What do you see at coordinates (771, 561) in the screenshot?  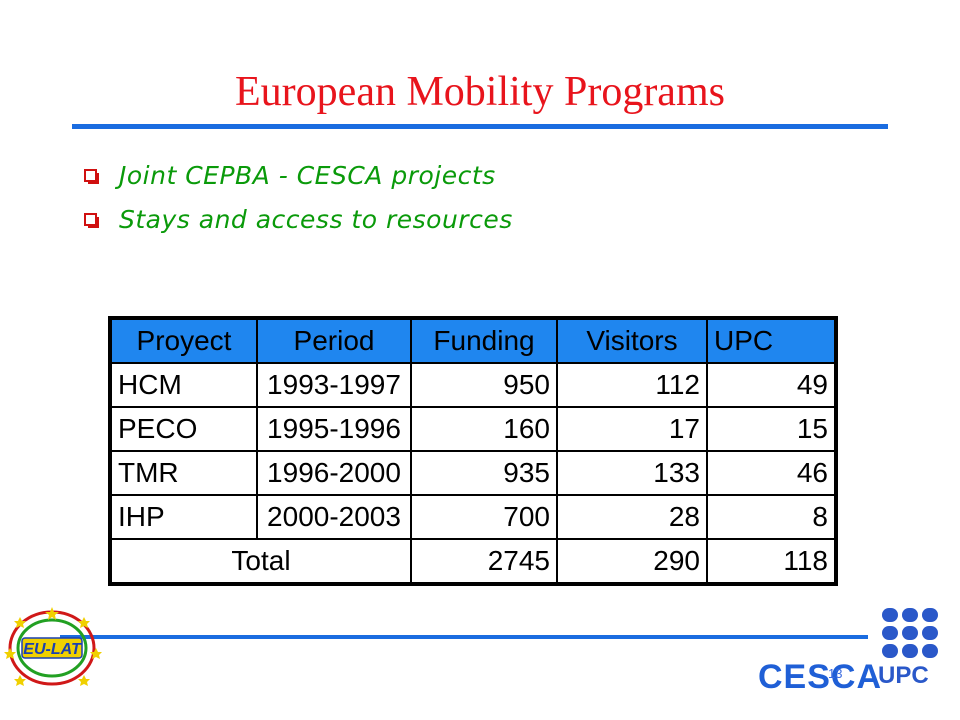 I see `total-upc: 118` at bounding box center [771, 561].